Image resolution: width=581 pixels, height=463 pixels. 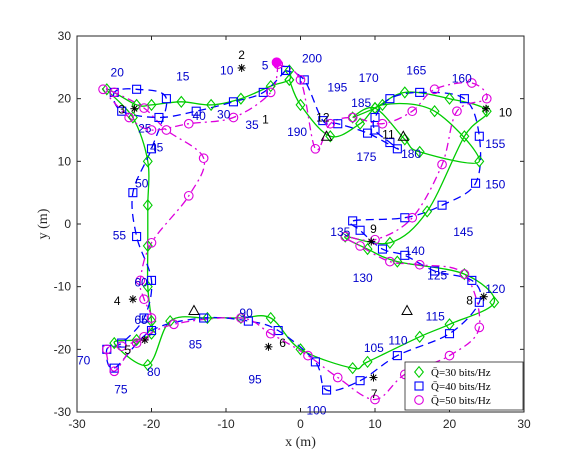 I want to click on node-label: 2, so click(x=241, y=55).